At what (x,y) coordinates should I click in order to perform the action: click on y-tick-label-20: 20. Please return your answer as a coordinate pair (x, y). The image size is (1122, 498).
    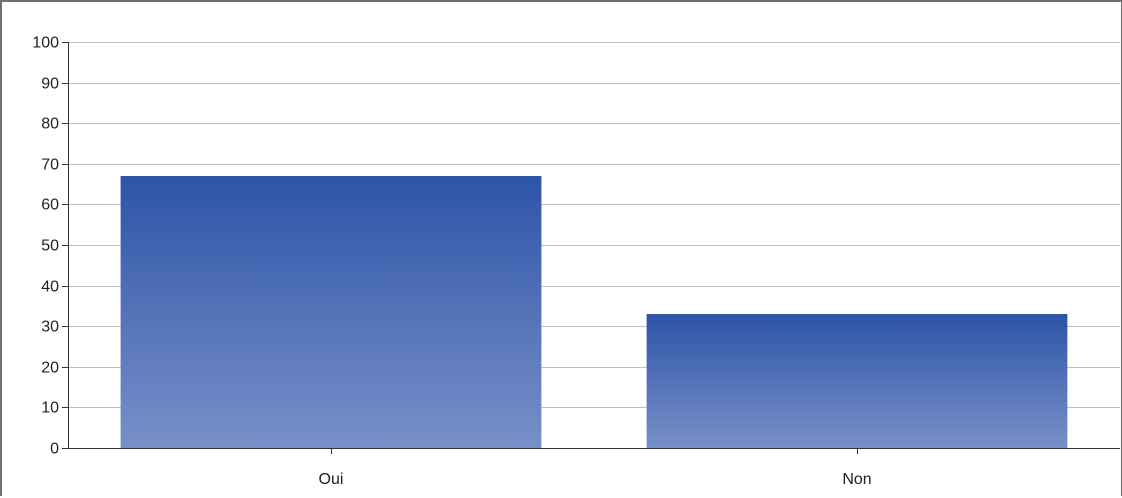
    Looking at the image, I should click on (50, 368).